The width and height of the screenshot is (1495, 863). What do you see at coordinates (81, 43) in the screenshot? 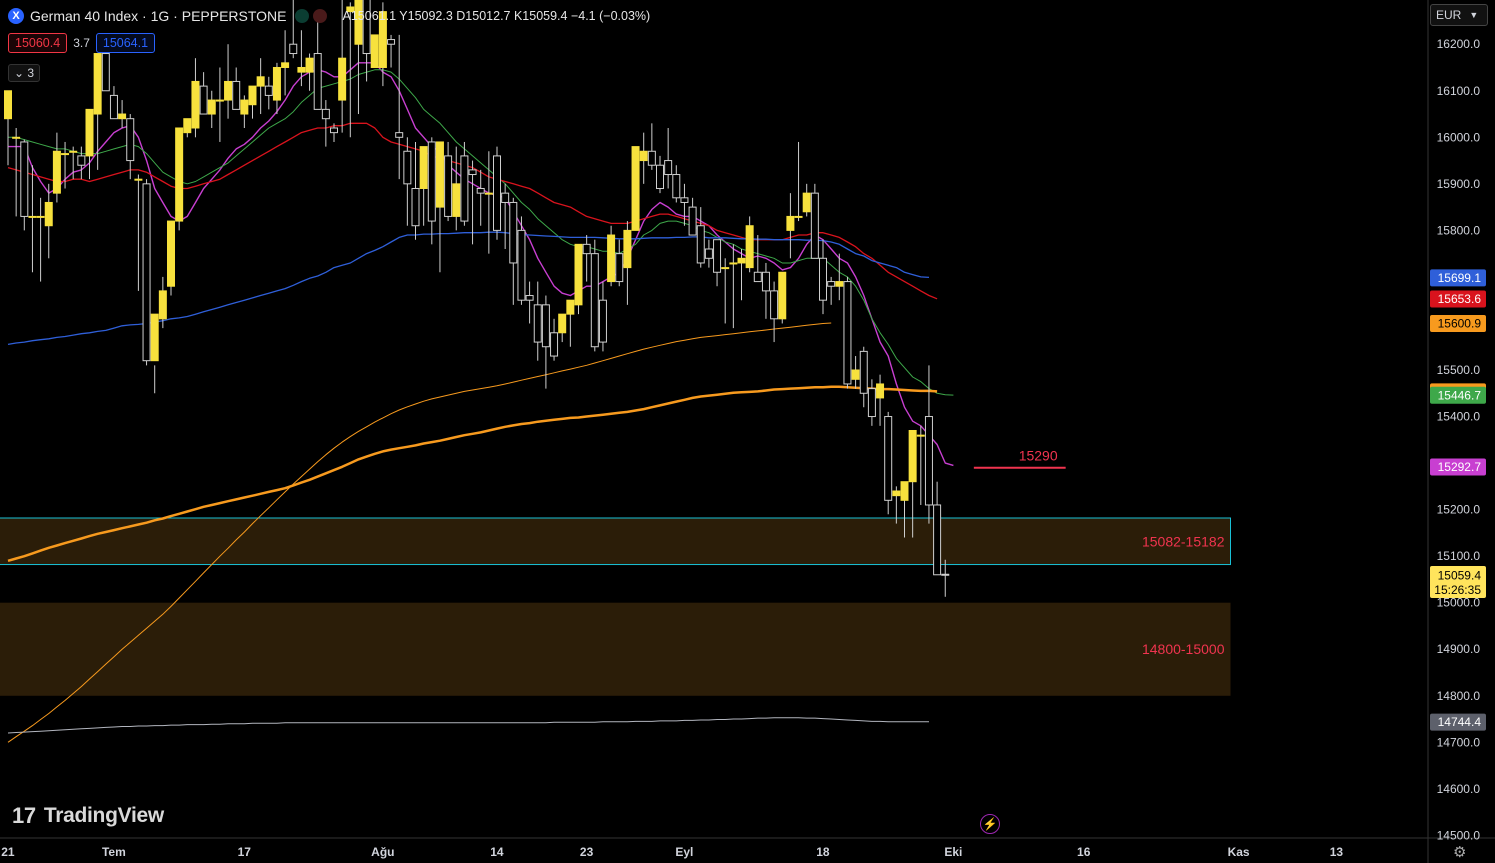
I see `spread-value: 3.7` at bounding box center [81, 43].